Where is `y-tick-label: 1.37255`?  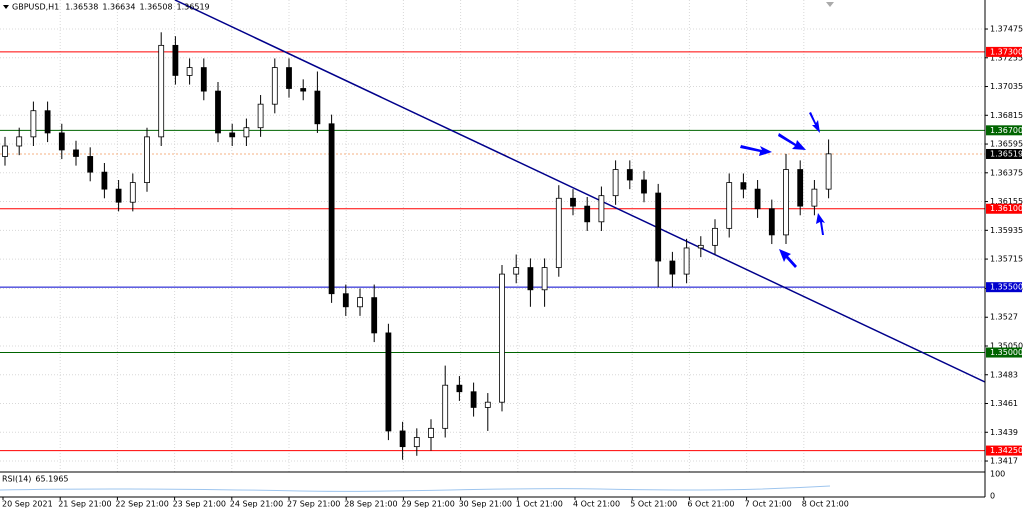
y-tick-label: 1.37255 is located at coordinates (1006, 57).